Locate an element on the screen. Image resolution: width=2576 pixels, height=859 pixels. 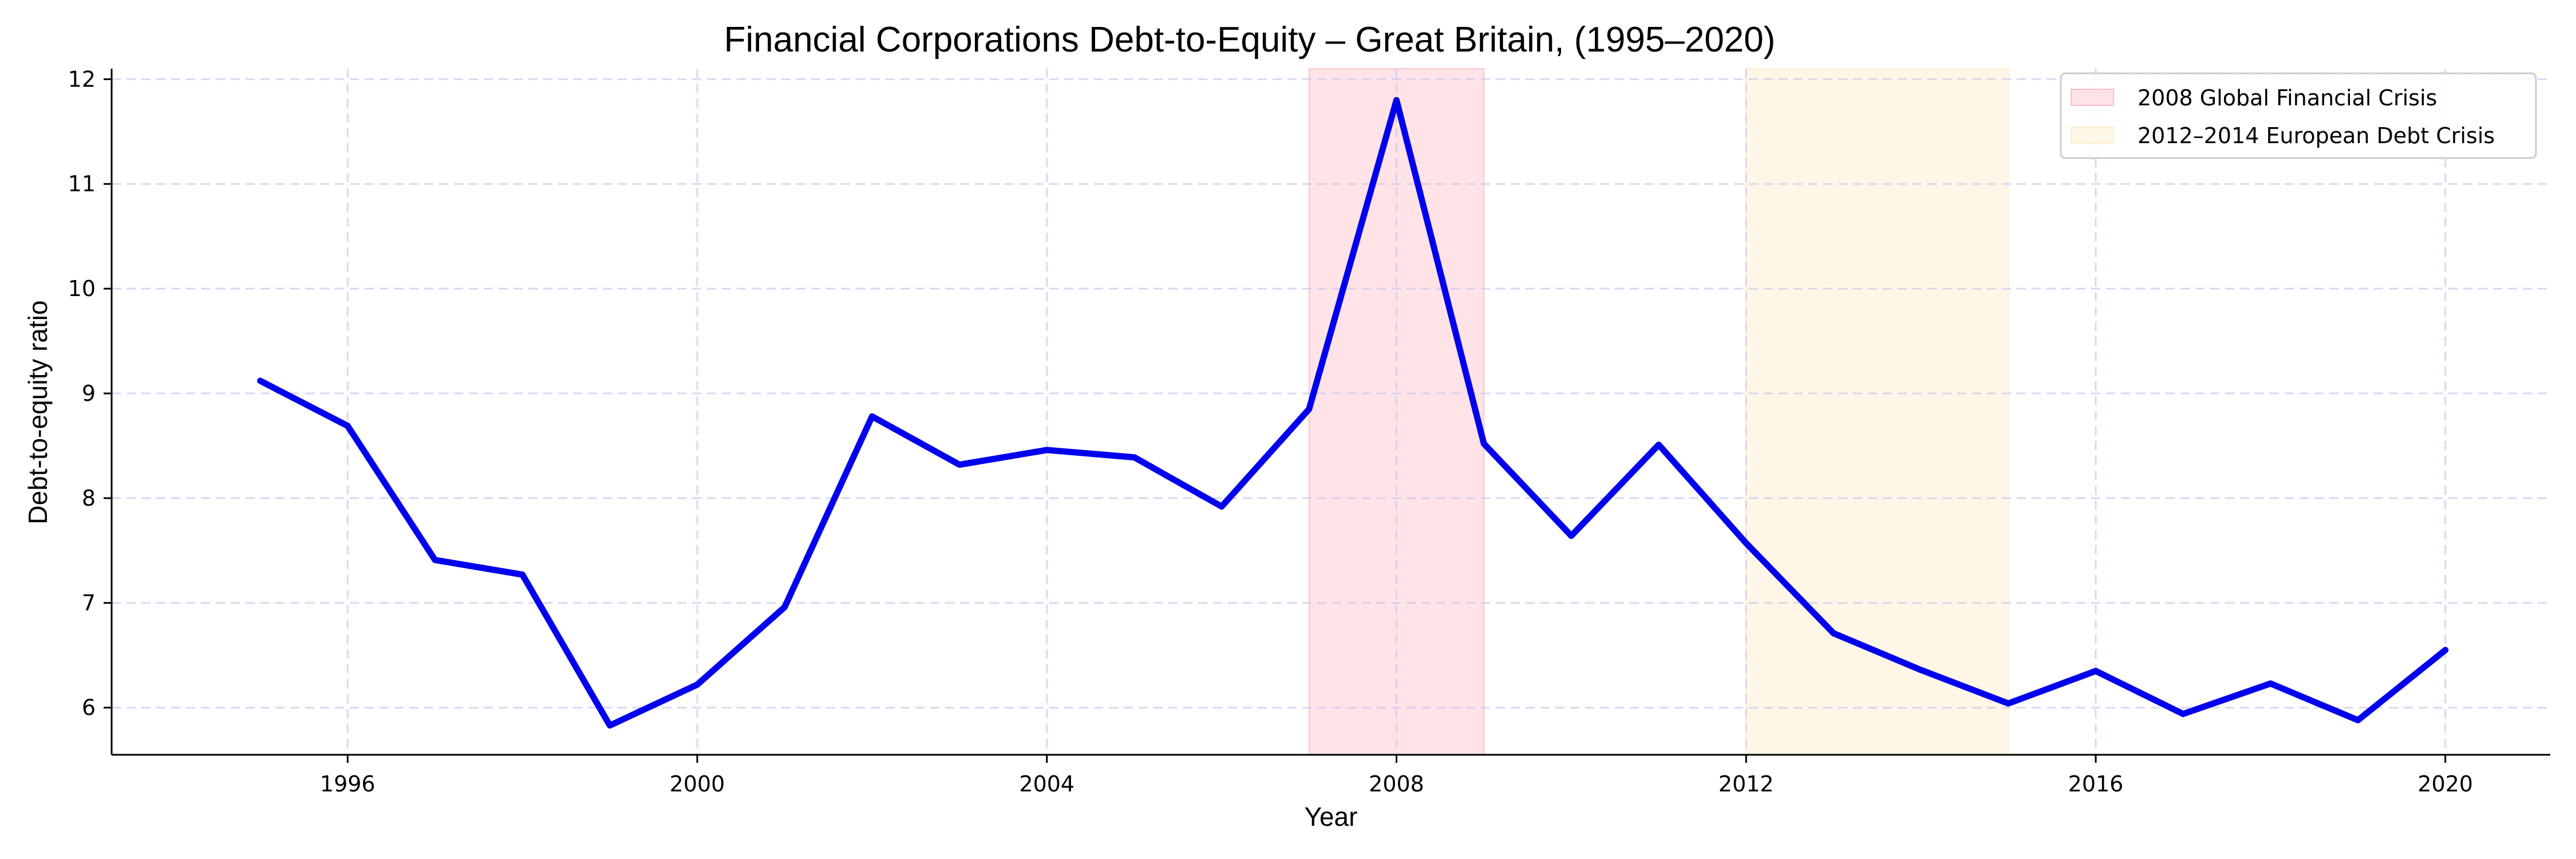
legend-label-2008-crisis: 2008 Global Financial Crisis is located at coordinates (2287, 98).